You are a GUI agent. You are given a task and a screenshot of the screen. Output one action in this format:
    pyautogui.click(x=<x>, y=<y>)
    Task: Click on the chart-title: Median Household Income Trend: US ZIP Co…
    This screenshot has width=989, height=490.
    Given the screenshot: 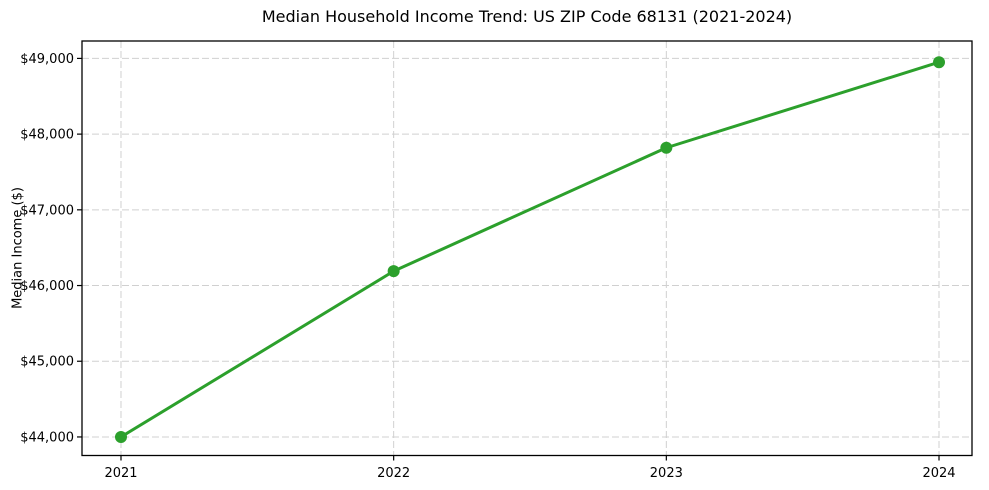 What is the action you would take?
    pyautogui.click(x=527, y=16)
    